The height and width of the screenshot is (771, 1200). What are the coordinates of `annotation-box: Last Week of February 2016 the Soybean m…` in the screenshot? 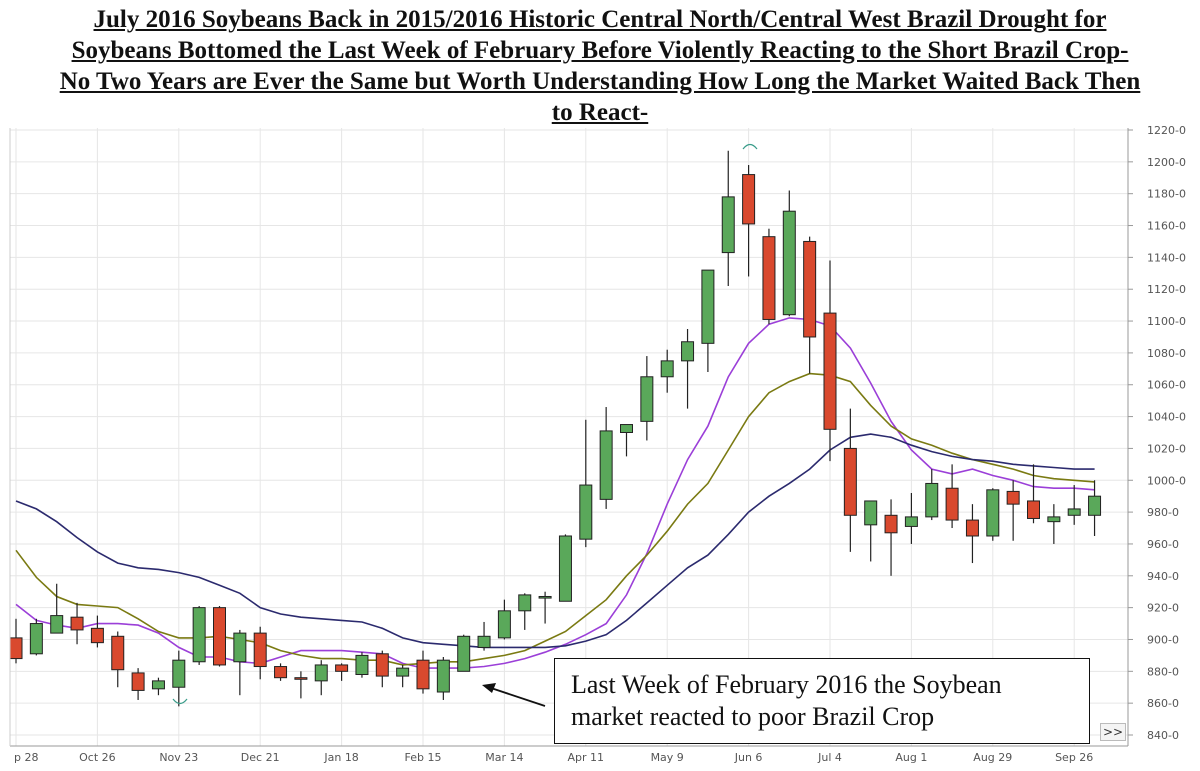 It's located at (822, 701).